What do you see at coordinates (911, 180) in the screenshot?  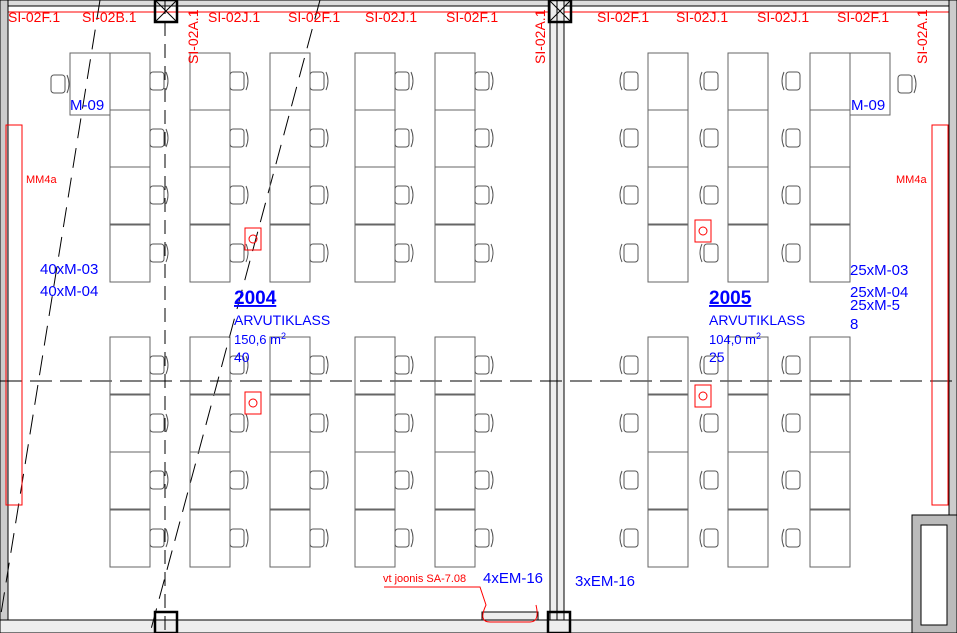 I see `mm-tag: MM4a` at bounding box center [911, 180].